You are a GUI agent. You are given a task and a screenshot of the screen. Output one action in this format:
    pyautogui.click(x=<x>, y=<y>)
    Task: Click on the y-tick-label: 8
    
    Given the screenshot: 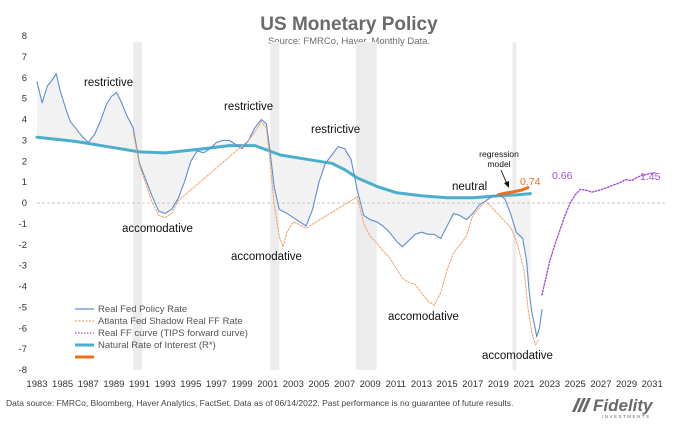 What is the action you would take?
    pyautogui.click(x=24, y=36)
    